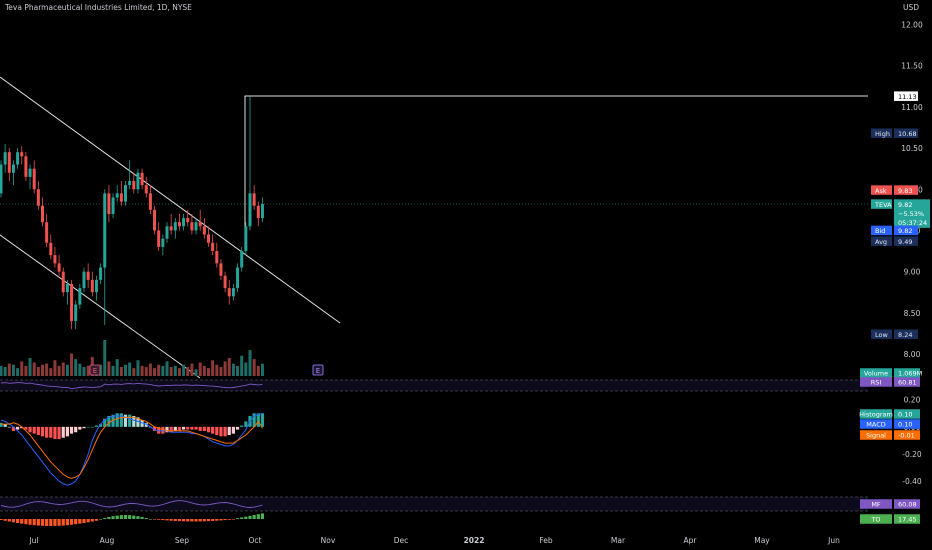  I want to click on price-tick-label: 8.00, so click(912, 354).